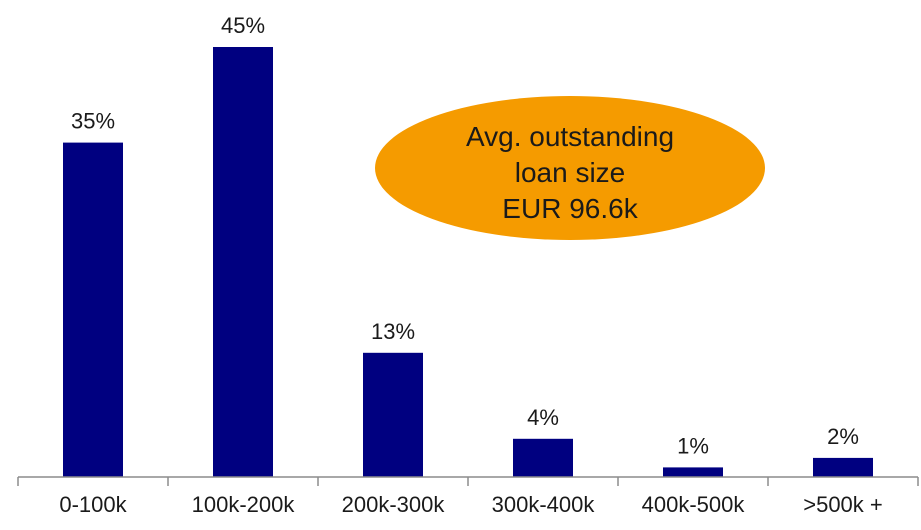 The width and height of the screenshot is (921, 530). I want to click on x-tick-label-cat-1: 0-100k, so click(93, 504).